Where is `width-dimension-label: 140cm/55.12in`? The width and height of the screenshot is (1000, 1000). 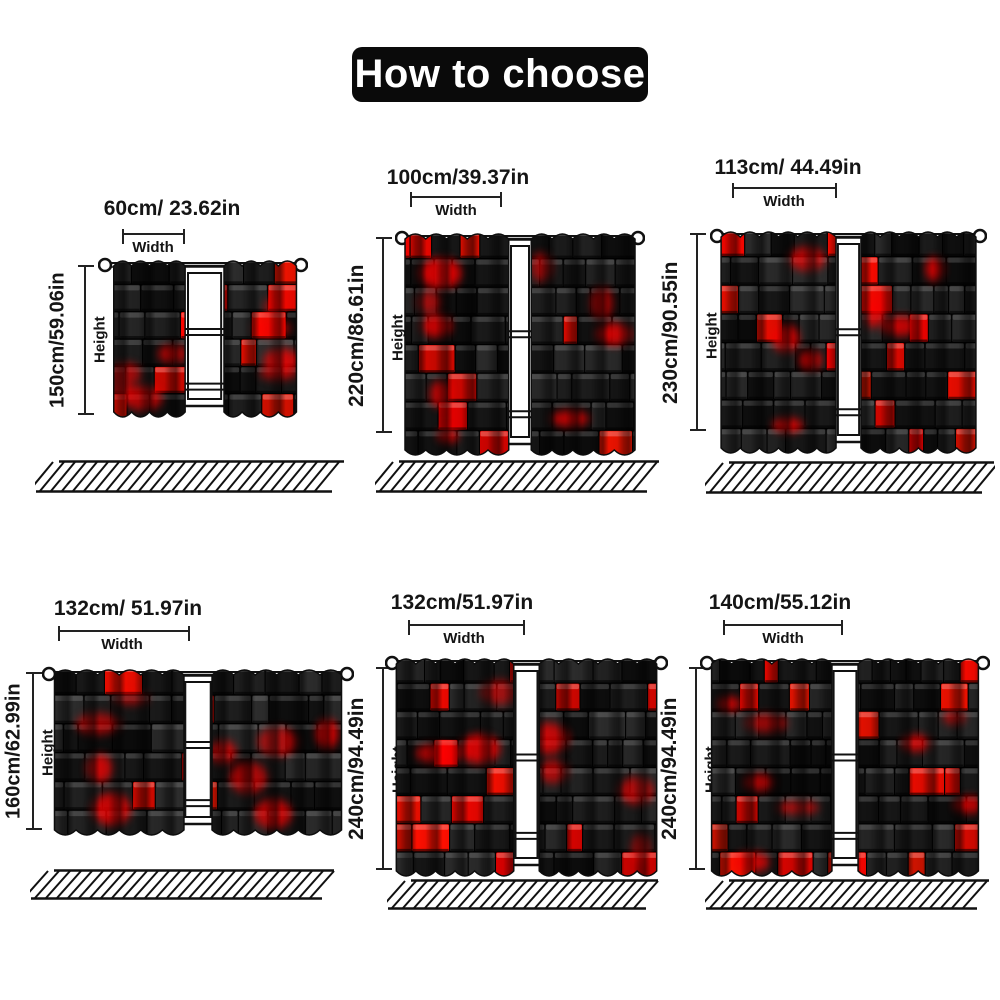 width-dimension-label: 140cm/55.12in is located at coordinates (780, 602).